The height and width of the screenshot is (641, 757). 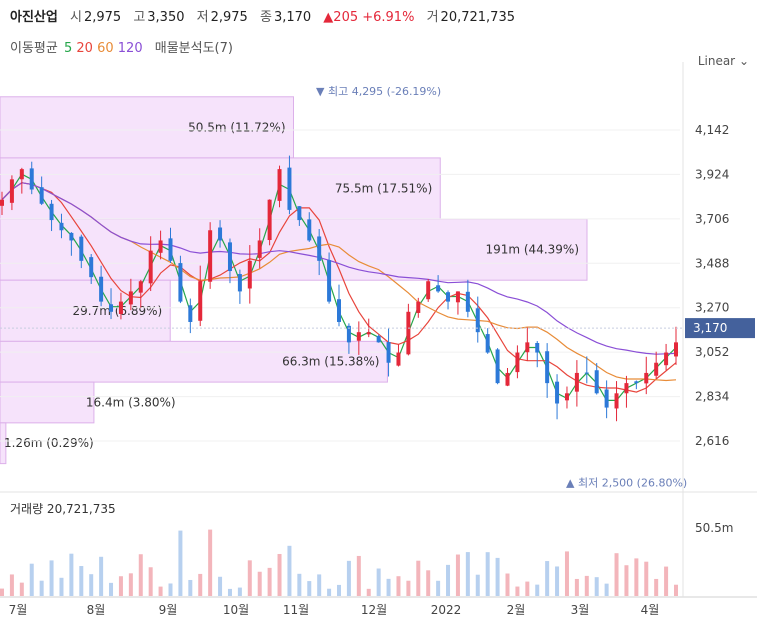 I want to click on close-value: 3,170, so click(x=292, y=17).